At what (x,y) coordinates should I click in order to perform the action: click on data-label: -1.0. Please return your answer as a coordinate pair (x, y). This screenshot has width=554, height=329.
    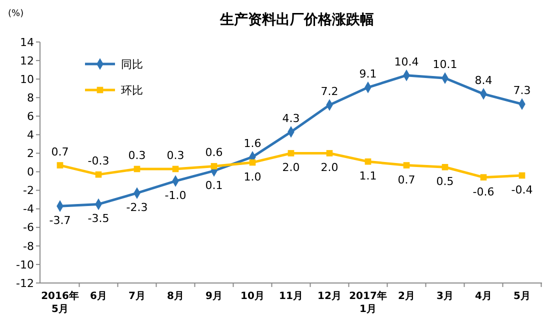
    Looking at the image, I should click on (175, 195).